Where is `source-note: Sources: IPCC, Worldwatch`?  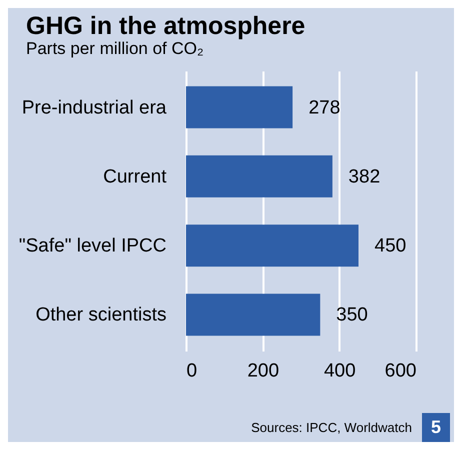 source-note: Sources: IPCC, Worldwatch is located at coordinates (331, 427).